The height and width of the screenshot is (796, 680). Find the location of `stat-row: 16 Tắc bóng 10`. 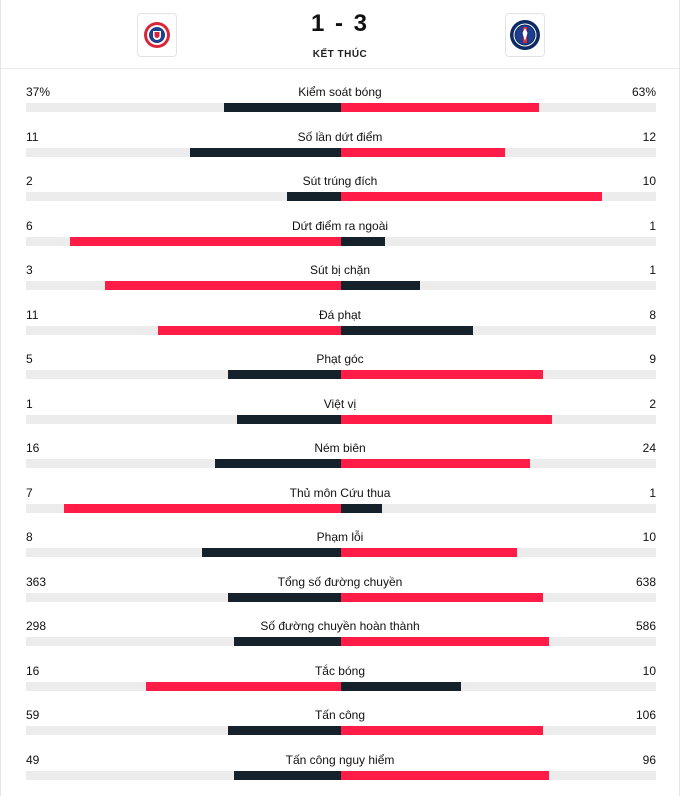

stat-row: 16 Tắc bóng 10 is located at coordinates (340, 685).